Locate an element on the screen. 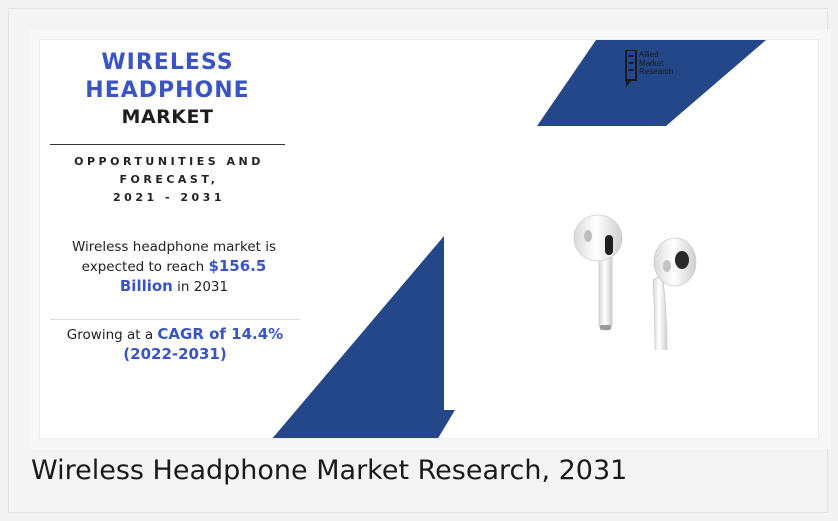 This screenshot has height=521, width=838. cagr-statement: Growing at a CAGR of 14.4% (2022-2031) is located at coordinates (175, 345).